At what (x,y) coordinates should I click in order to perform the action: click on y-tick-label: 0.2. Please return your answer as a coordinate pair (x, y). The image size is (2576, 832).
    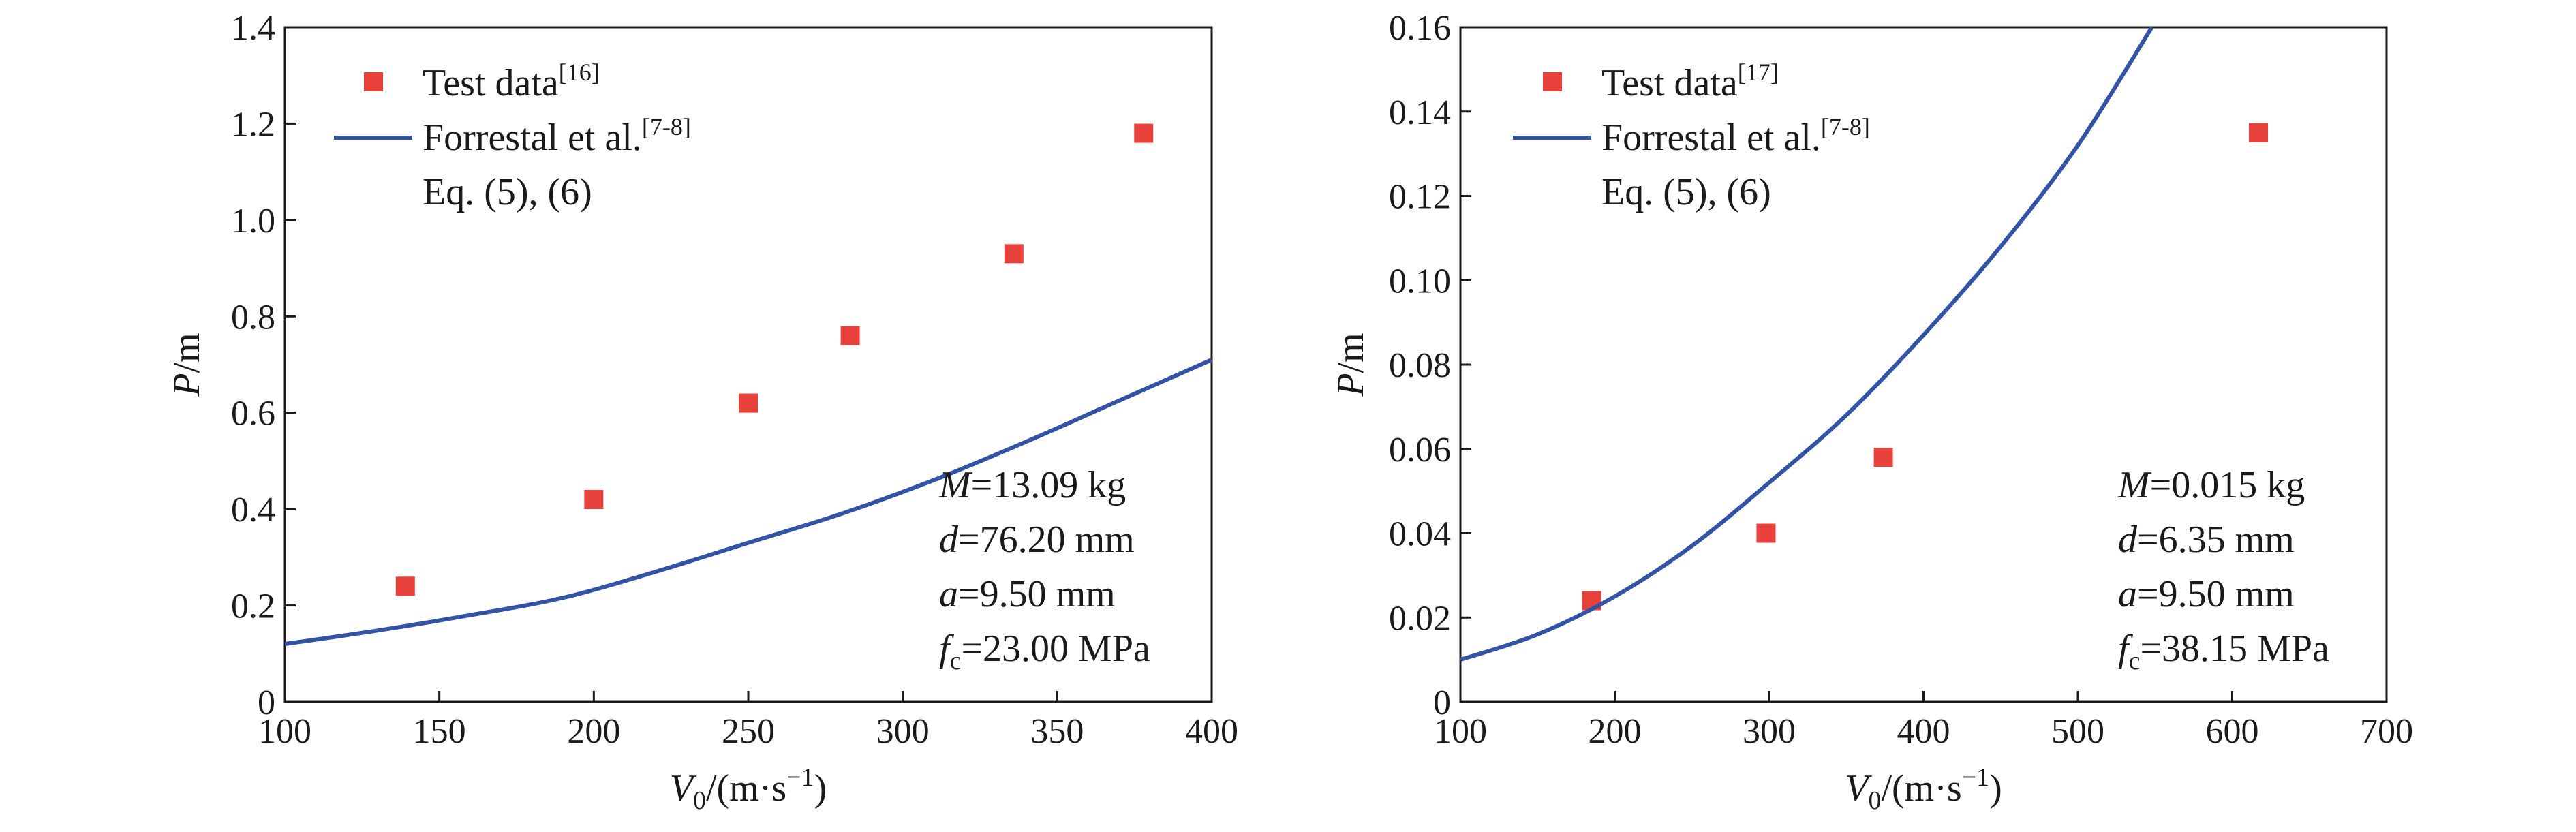
    Looking at the image, I should click on (253, 606).